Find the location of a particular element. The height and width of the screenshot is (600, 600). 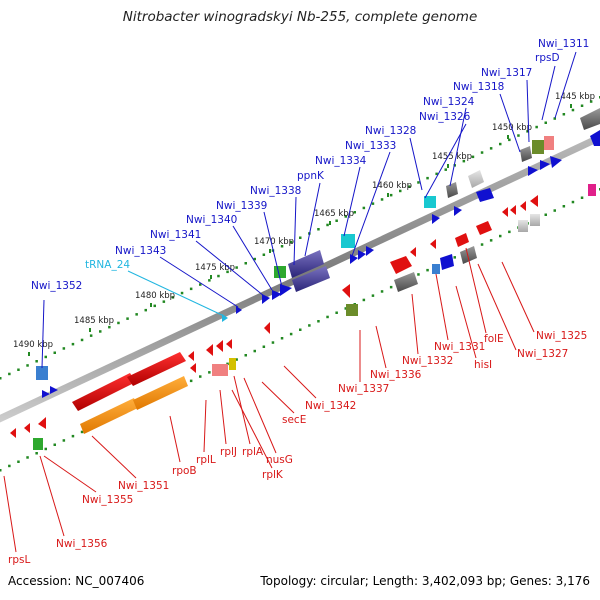

gene-glyph-rev-d is located at coordinates (191, 356).